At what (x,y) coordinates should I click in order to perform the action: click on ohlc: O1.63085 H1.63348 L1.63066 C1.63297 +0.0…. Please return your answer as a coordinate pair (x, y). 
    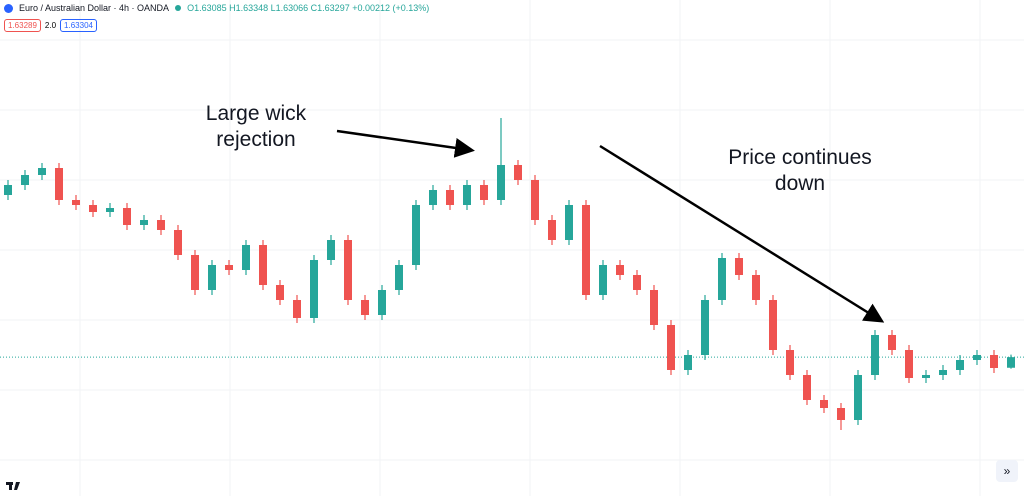
    Looking at the image, I should click on (308, 8).